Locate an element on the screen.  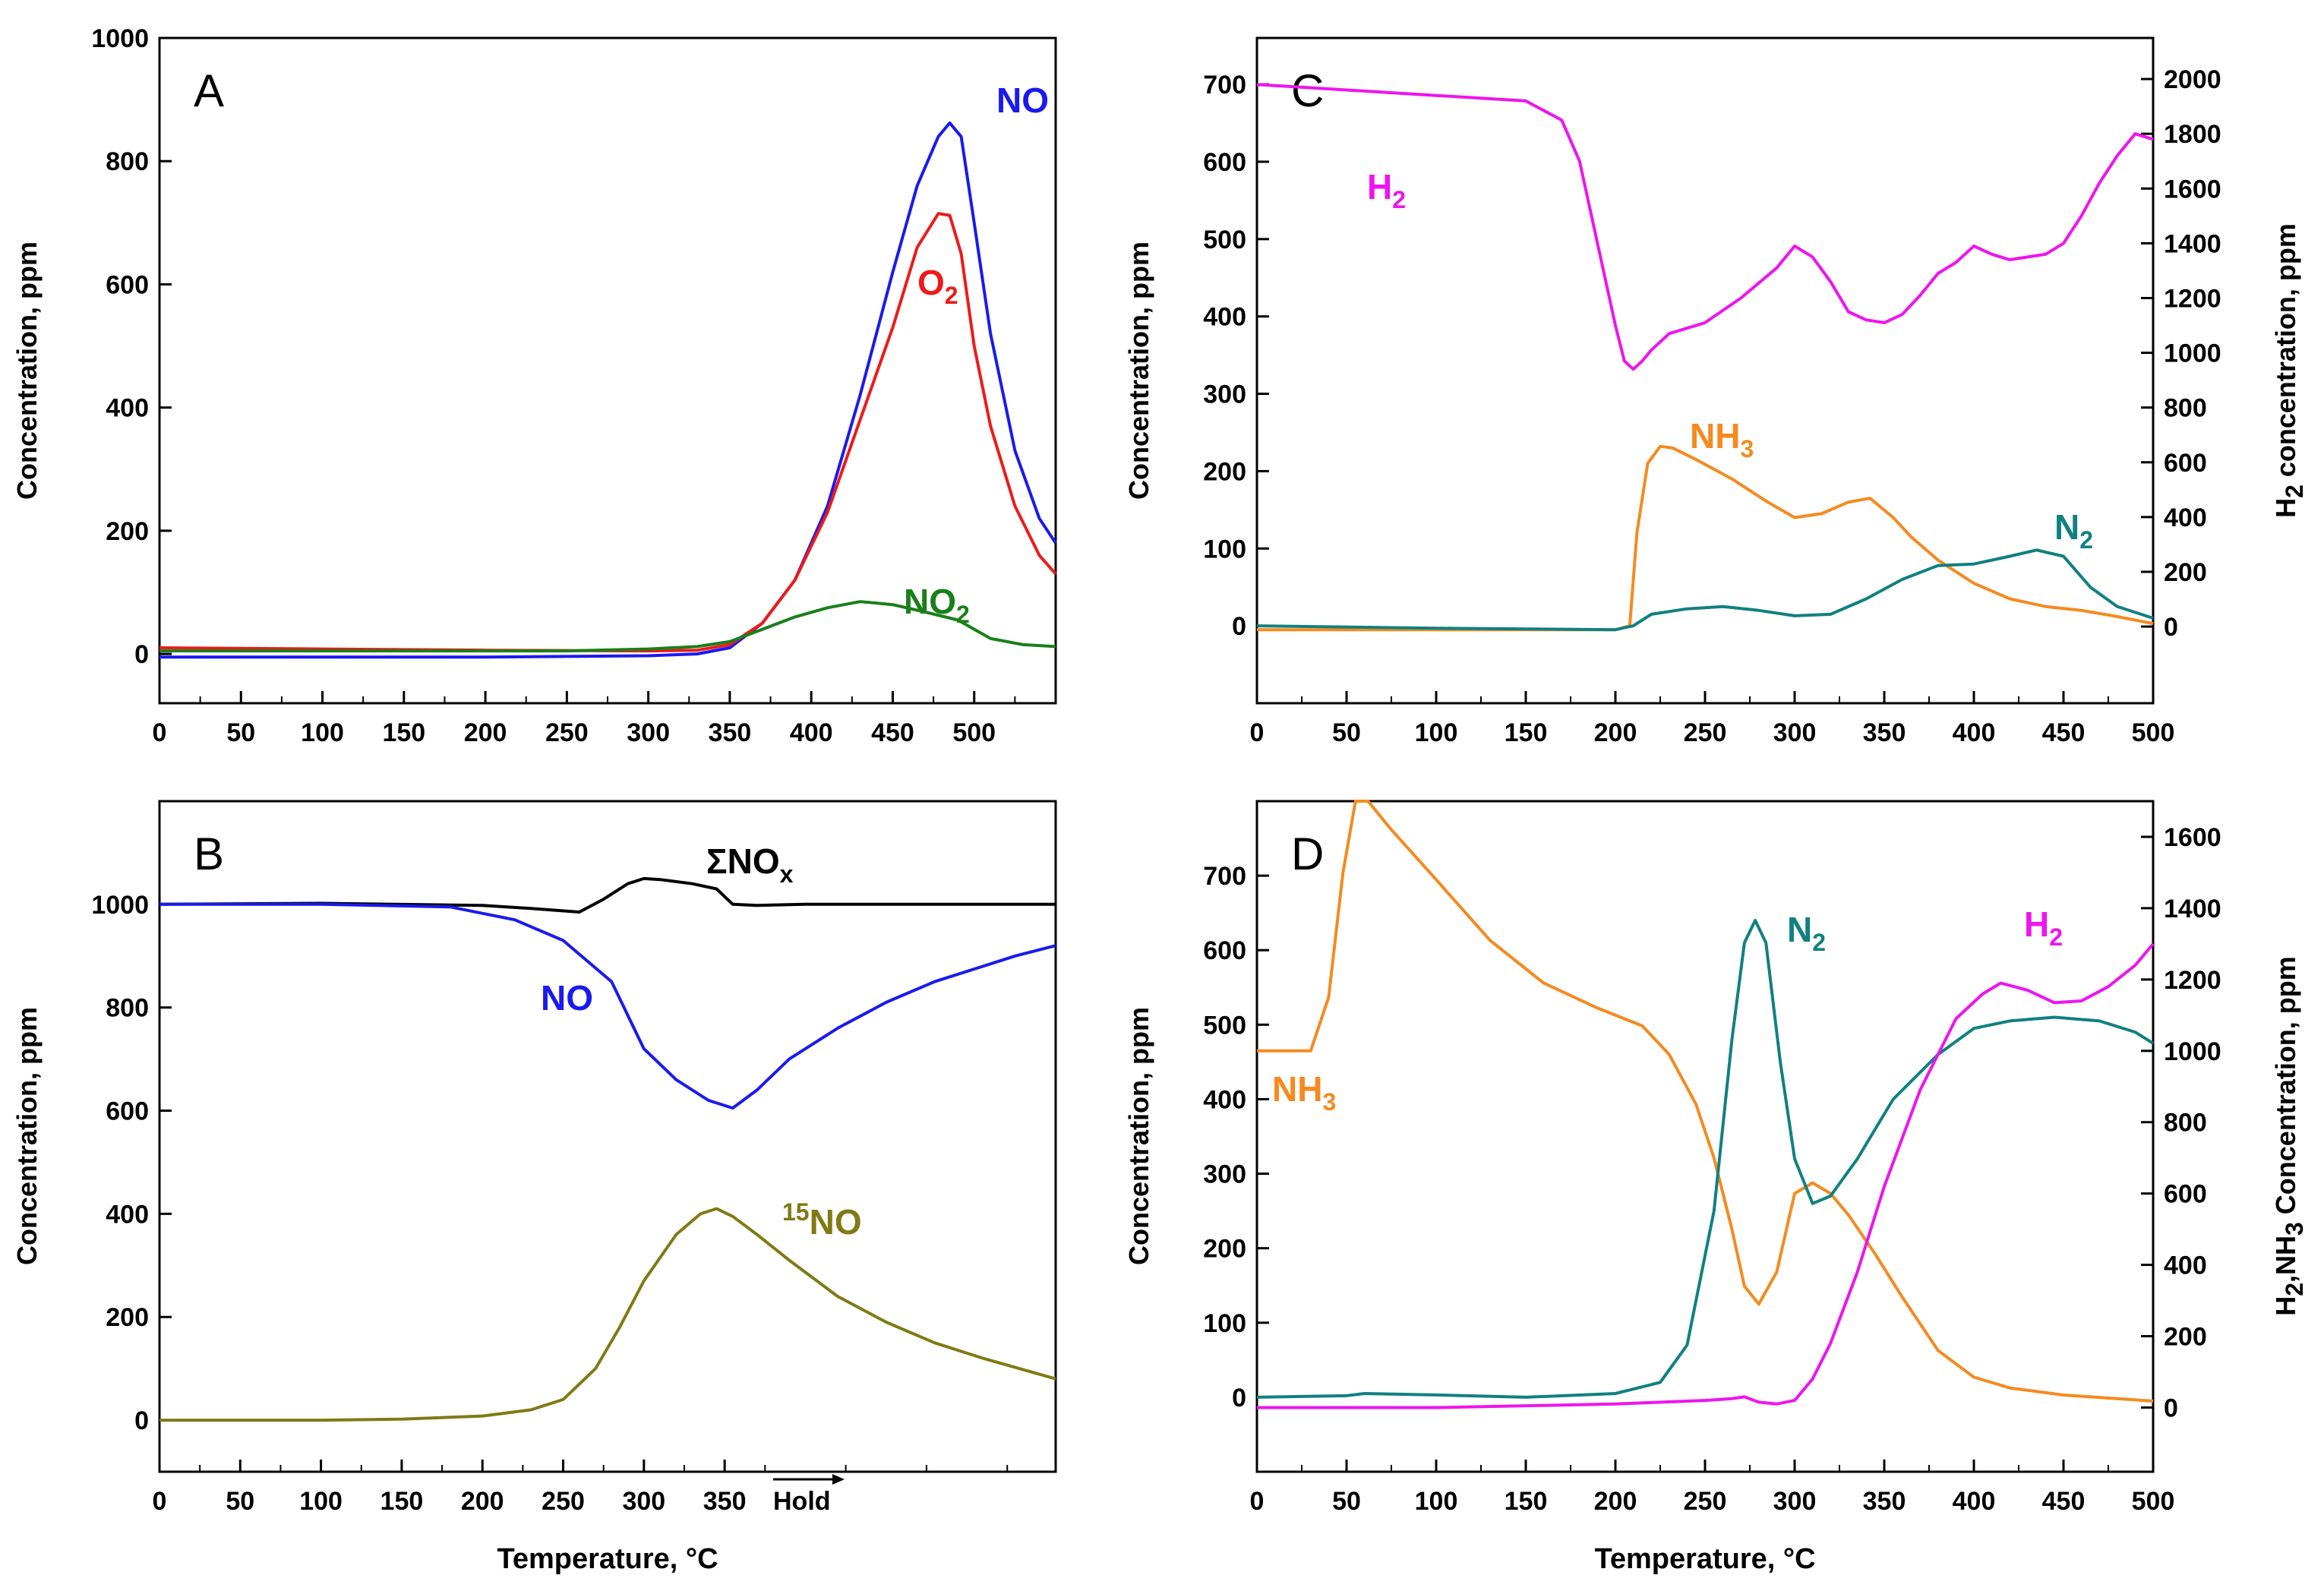
panel-a-x-tick-label: 50 is located at coordinates (240, 732).